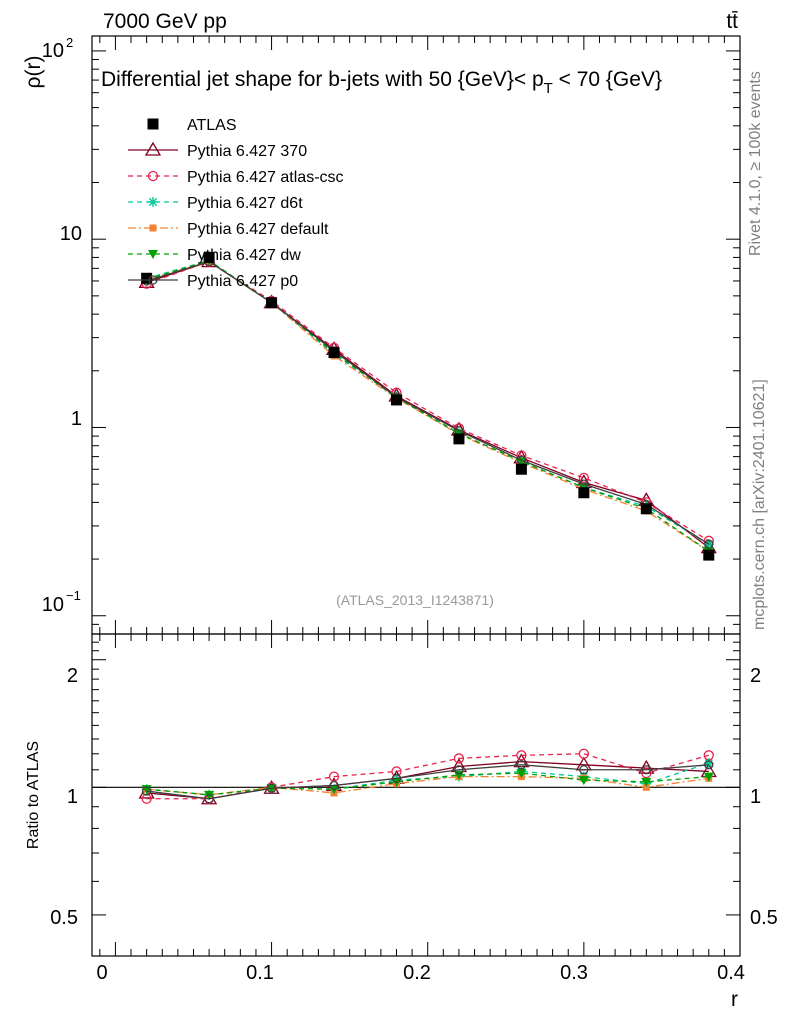 The image size is (786, 1024). What do you see at coordinates (265, 177) in the screenshot?
I see `legend-label-atlas_csc: Pythia 6.427 atlas-csc` at bounding box center [265, 177].